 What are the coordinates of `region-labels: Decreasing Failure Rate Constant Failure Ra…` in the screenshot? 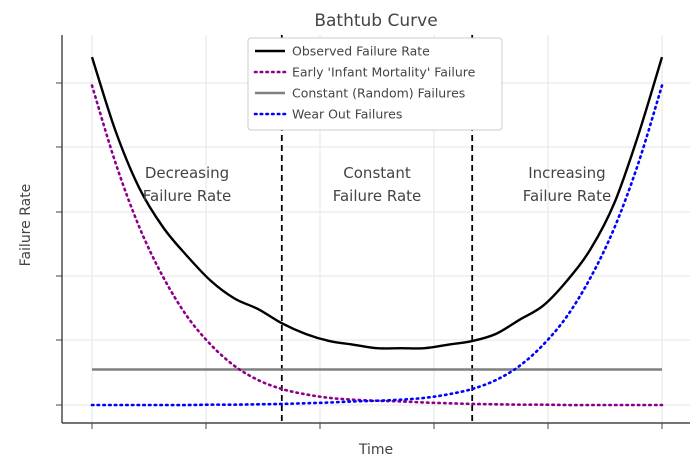 It's located at (377, 184).